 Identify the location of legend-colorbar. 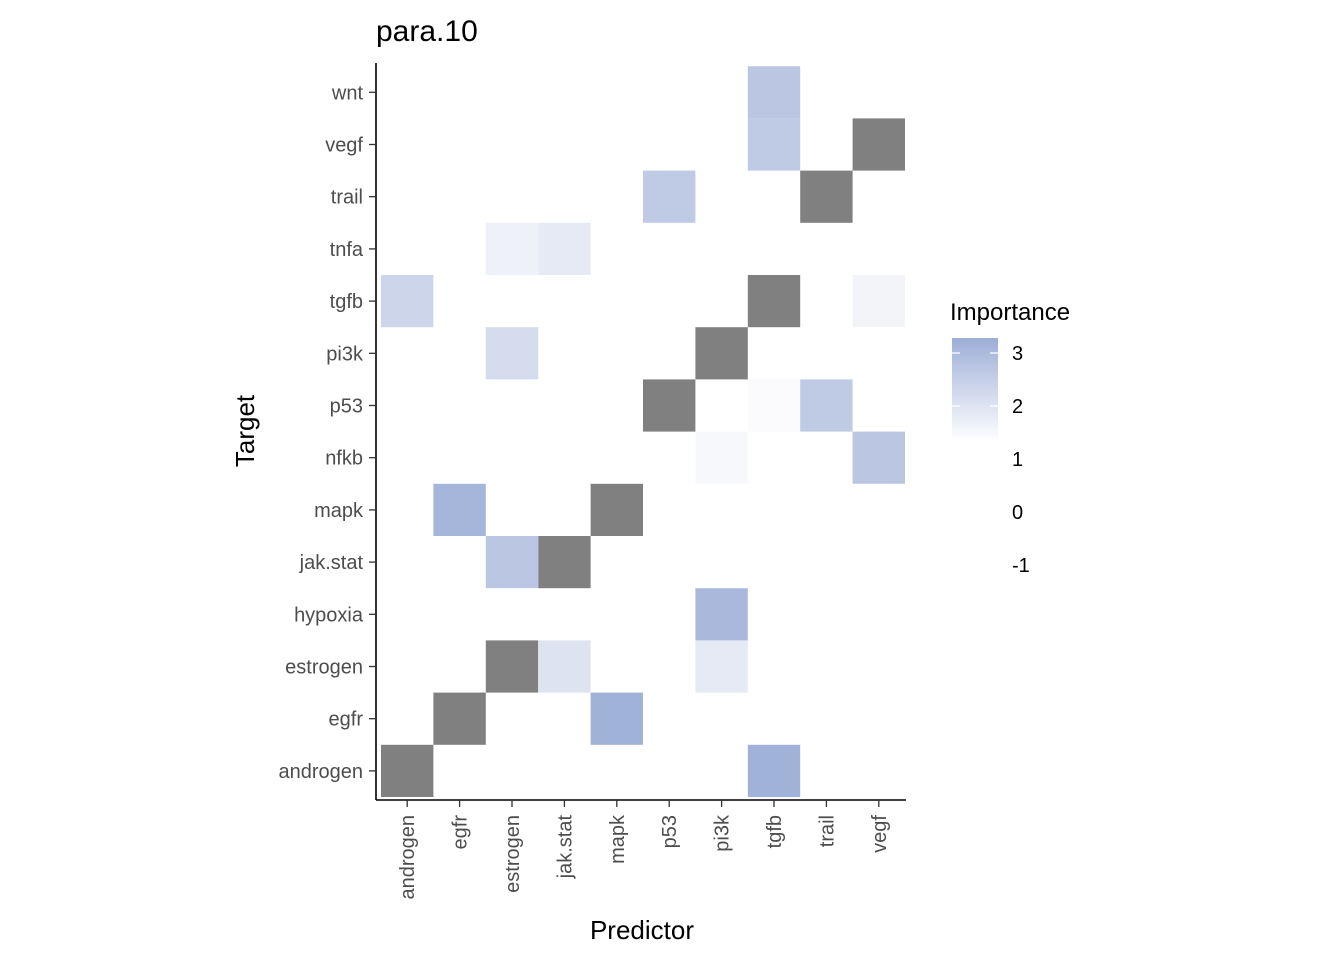
(975, 390).